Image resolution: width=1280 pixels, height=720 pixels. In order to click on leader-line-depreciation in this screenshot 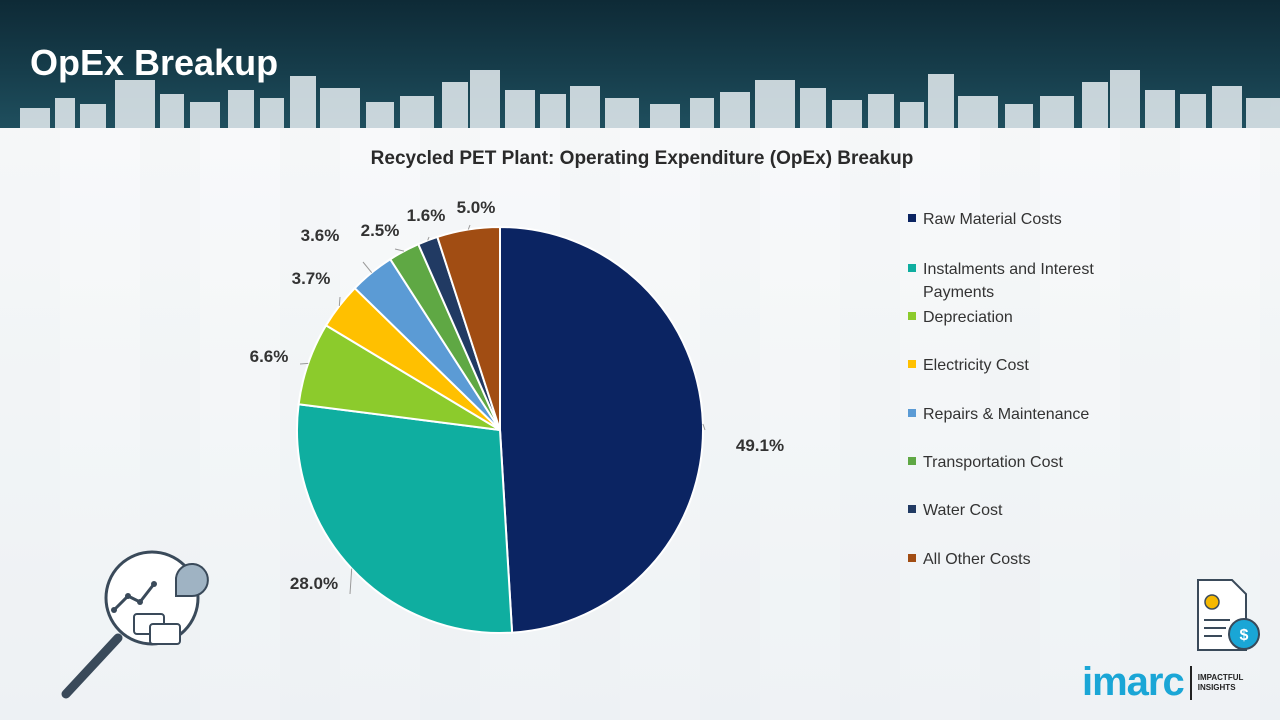, I will do `click(304, 363)`.